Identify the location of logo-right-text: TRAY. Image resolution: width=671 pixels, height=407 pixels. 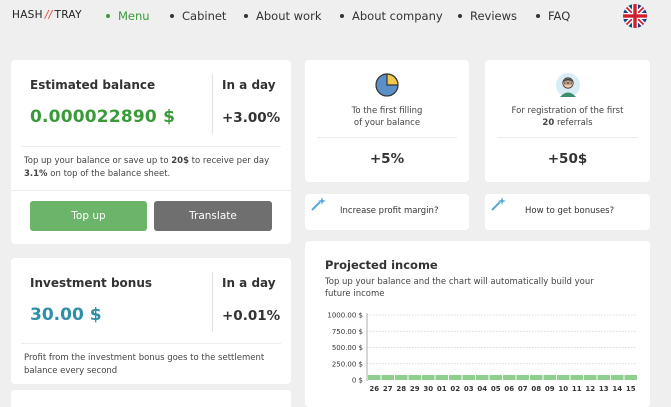
(68, 15).